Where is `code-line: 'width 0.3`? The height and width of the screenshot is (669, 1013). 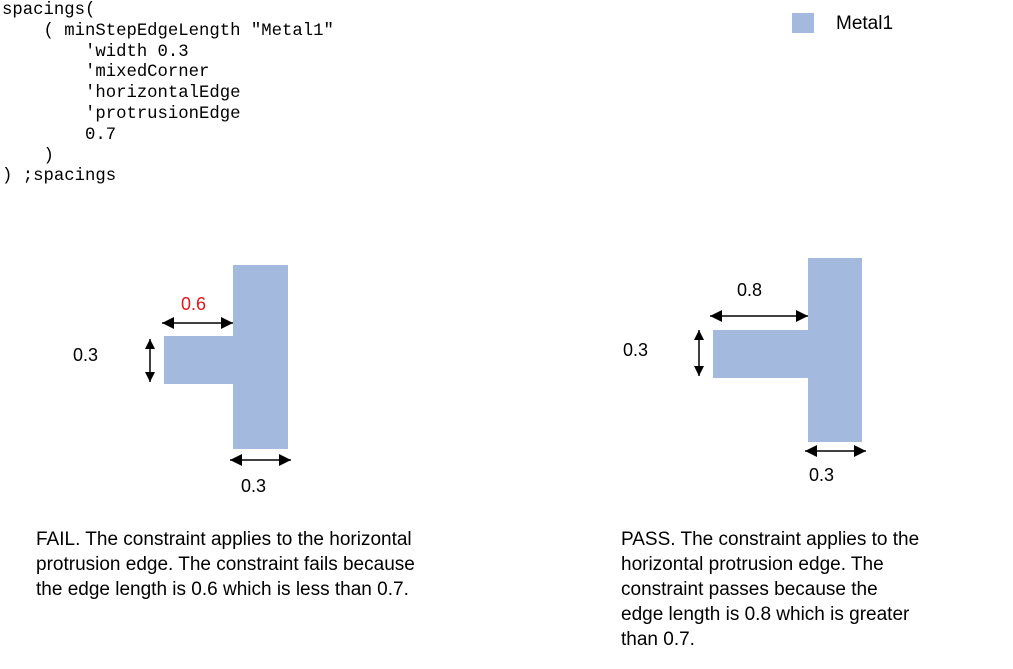 code-line: 'width 0.3 is located at coordinates (95, 52).